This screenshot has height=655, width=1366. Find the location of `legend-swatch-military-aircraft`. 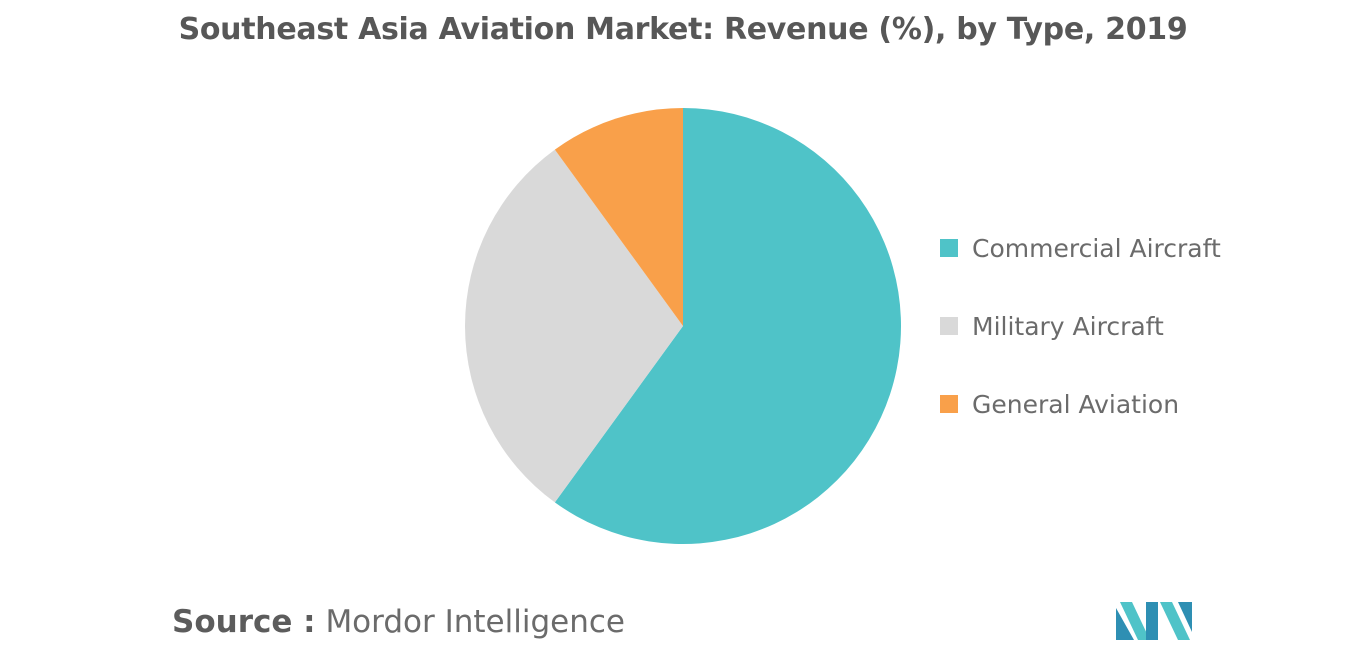

legend-swatch-military-aircraft is located at coordinates (949, 326).